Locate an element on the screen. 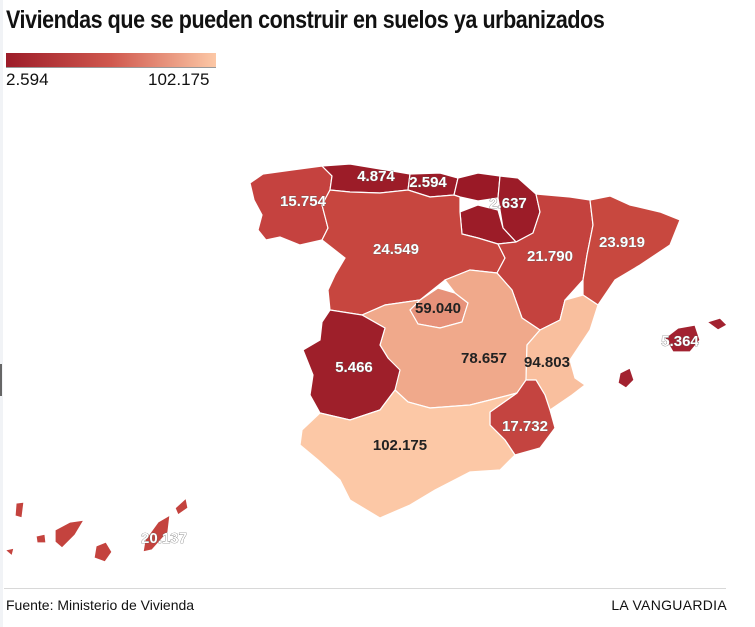 The height and width of the screenshot is (627, 755). value-label-comunidad-valenciana: 94.803 is located at coordinates (547, 362).